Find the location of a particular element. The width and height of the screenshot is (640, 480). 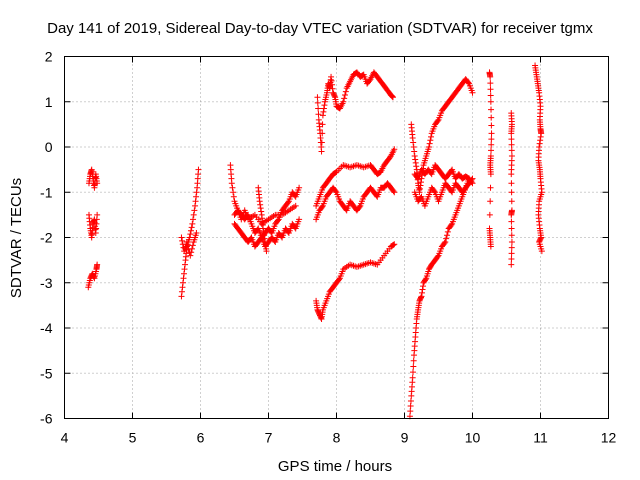

series-sat-l is located at coordinates (355, 201).